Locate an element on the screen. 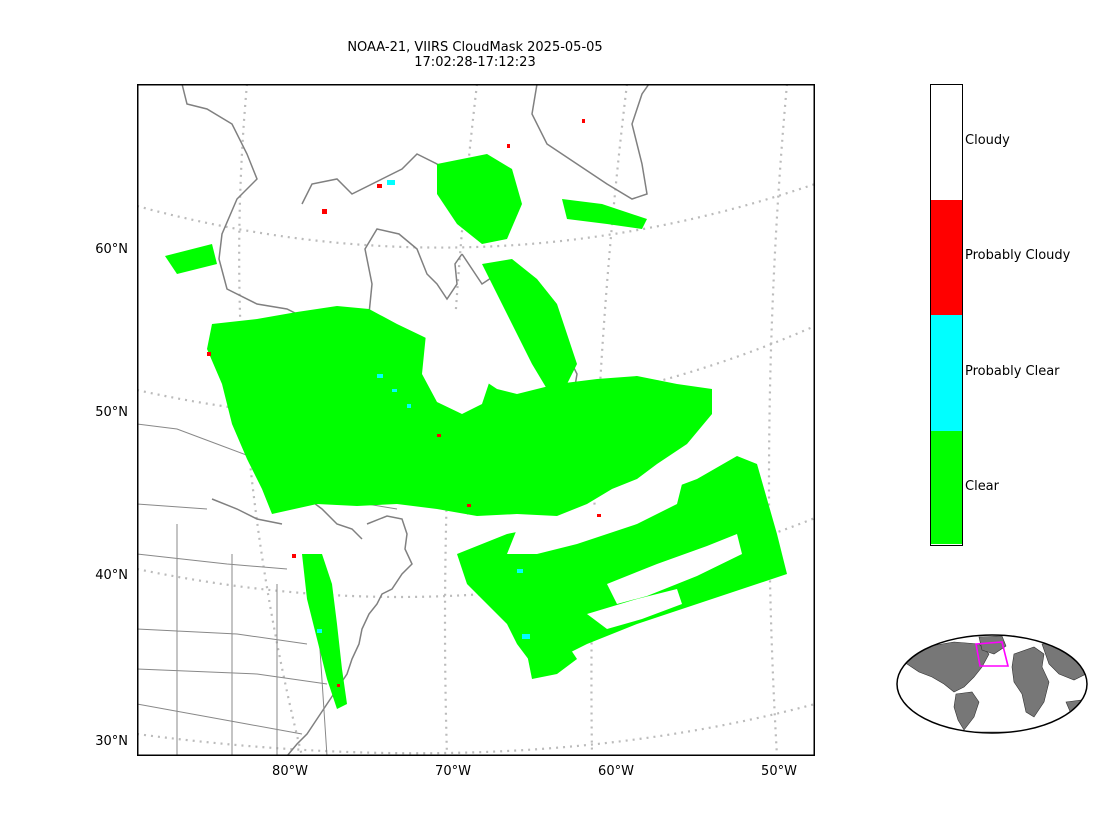 The height and width of the screenshot is (840, 1120). globe-south-america is located at coordinates (966, 711).